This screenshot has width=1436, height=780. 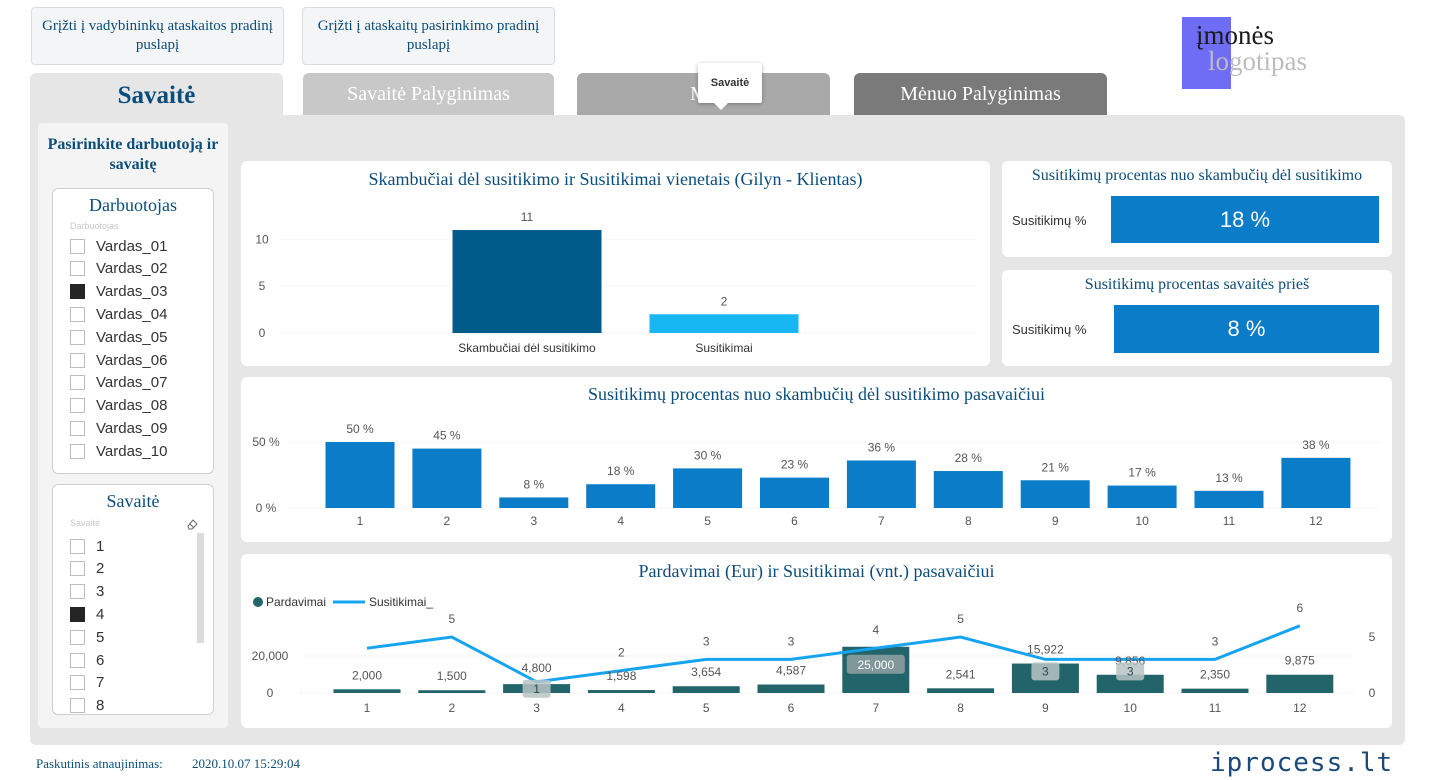 I want to click on employee-item: Vardas_05, so click(x=118, y=337).